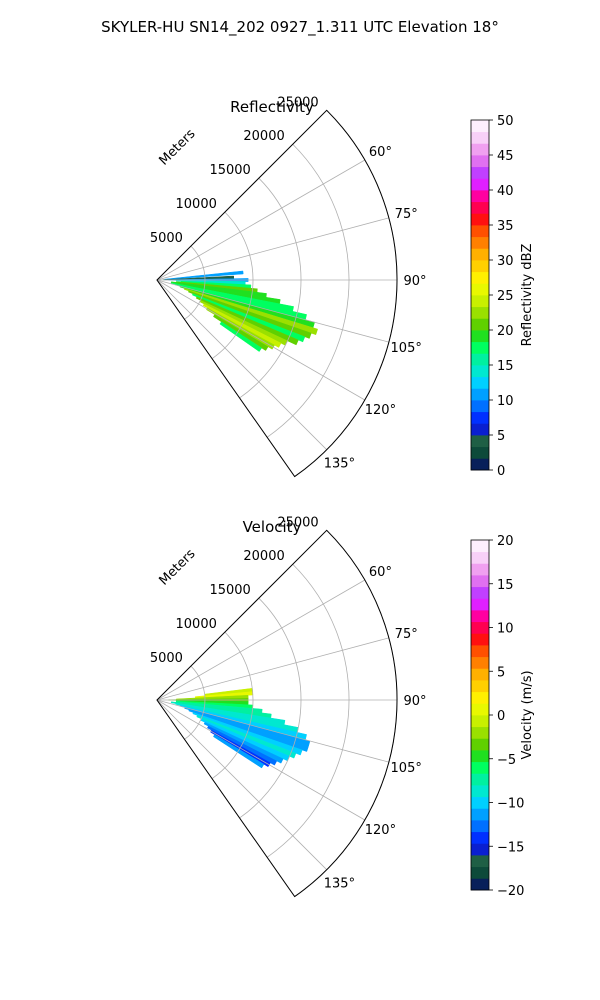 Image resolution: width=600 pixels, height=1000 pixels. I want to click on velocity-cell, so click(247, 734).